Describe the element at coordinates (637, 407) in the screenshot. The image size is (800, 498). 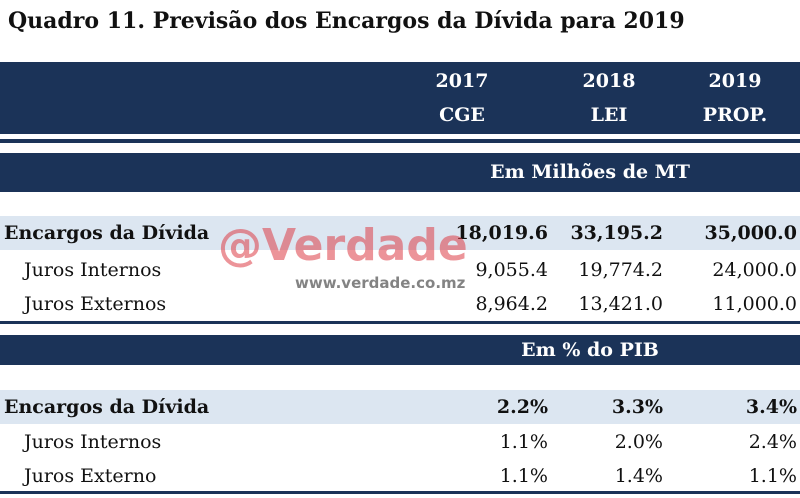
I see `cell: 3.3%` at that location.